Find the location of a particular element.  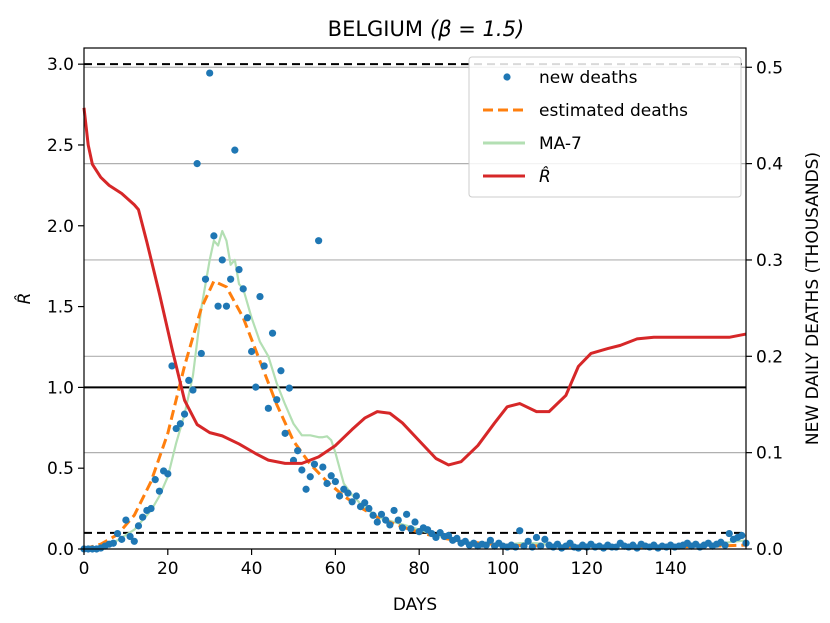

y-right-tick-label: 0.3 is located at coordinates (769, 261).